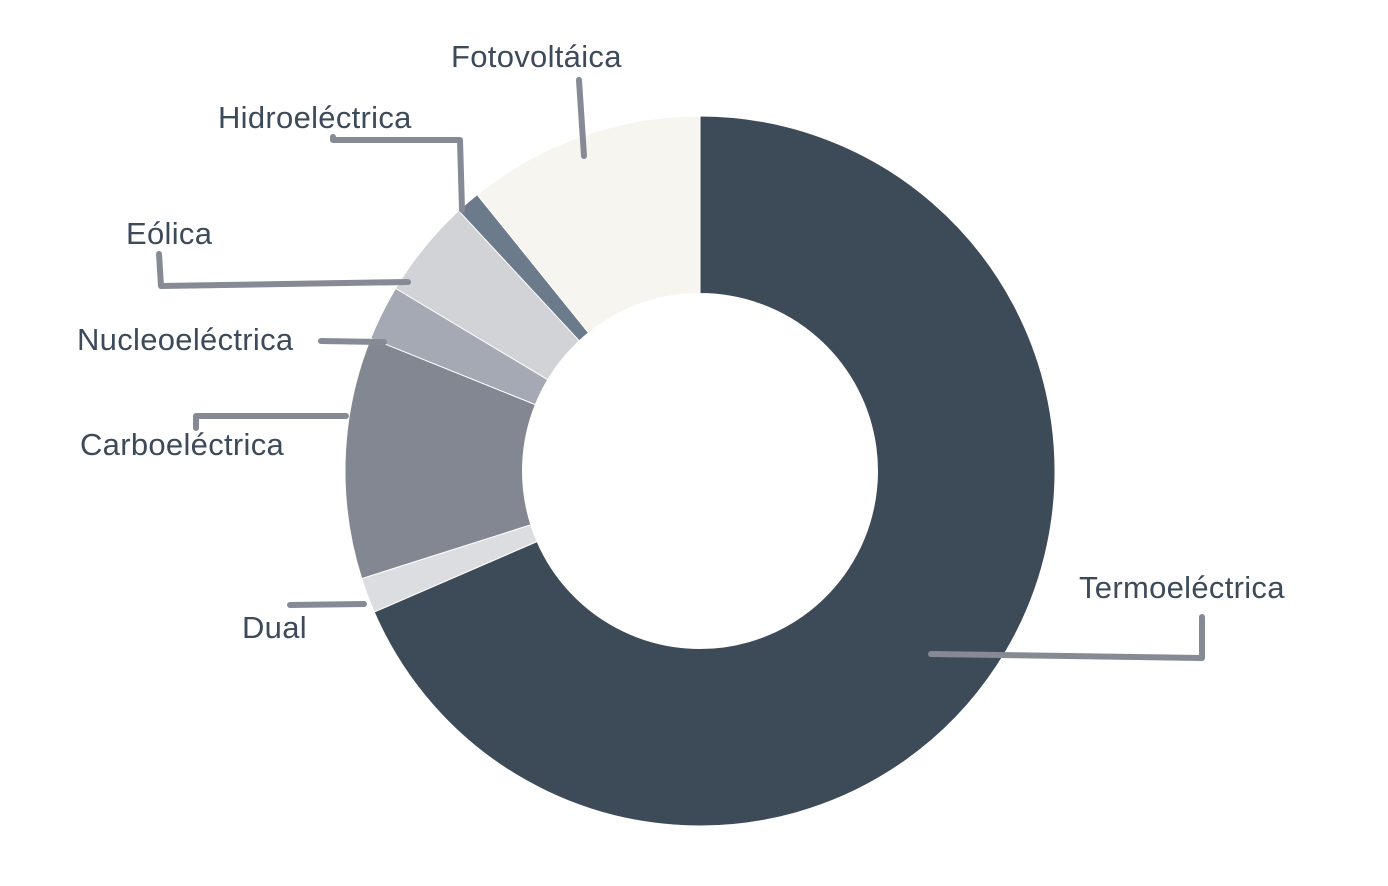 The height and width of the screenshot is (886, 1388). Describe the element at coordinates (169, 233) in the screenshot. I see `slice-label-eolica: Eólica` at that location.